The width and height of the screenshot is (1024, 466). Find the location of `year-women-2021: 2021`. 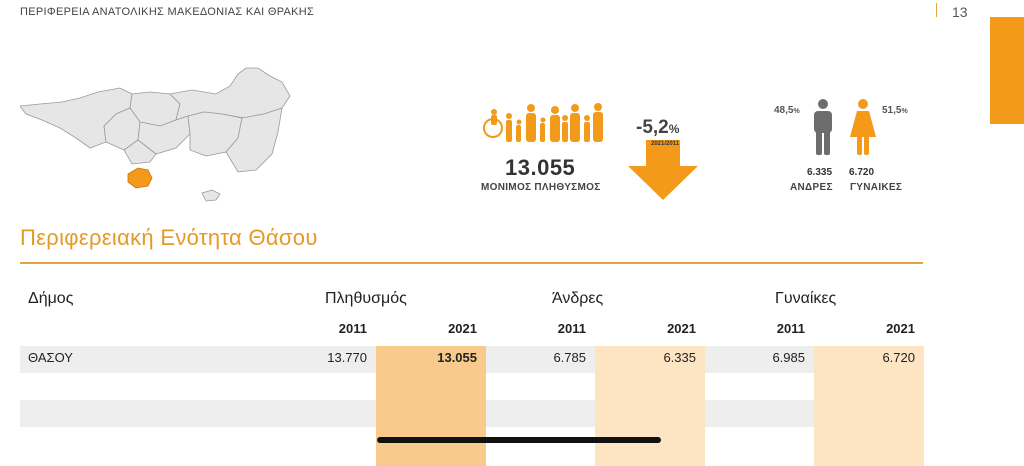

year-women-2021: 2021 is located at coordinates (900, 328).